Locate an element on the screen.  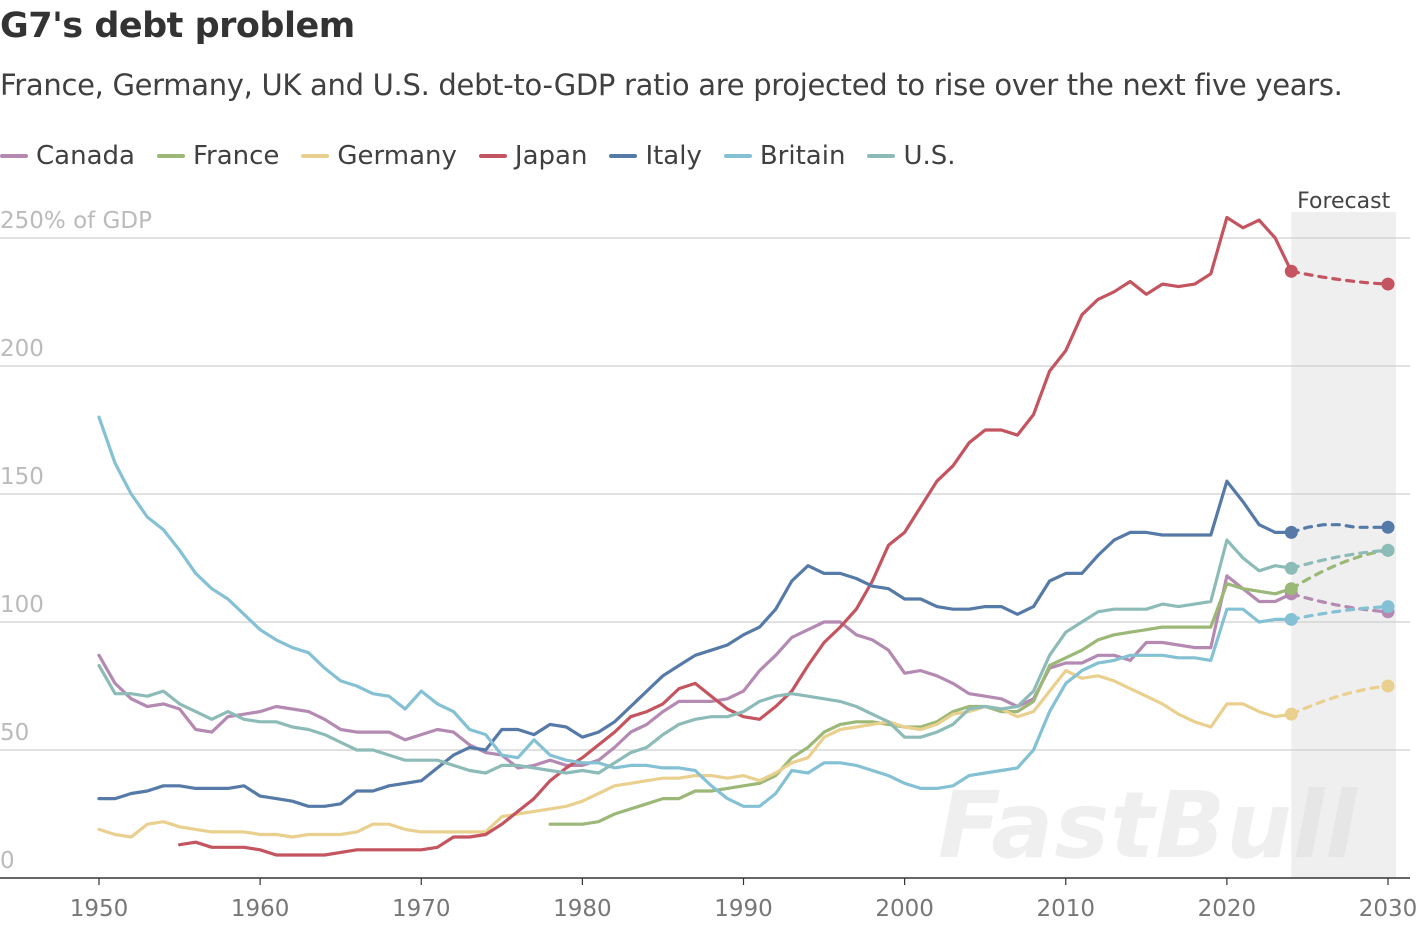
forecast-start-dot-japan is located at coordinates (1291, 271).